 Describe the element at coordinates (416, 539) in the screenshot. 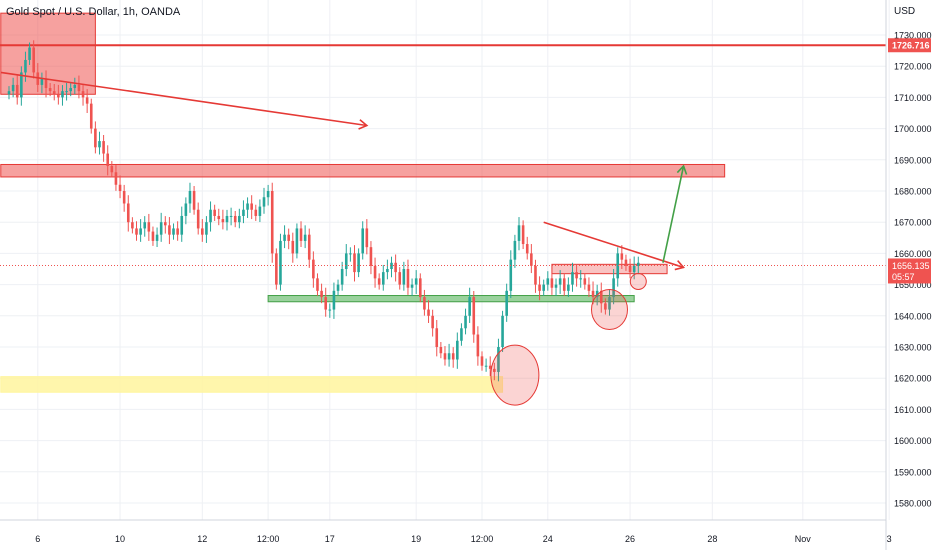

I see `time-tick-label: 19` at that location.